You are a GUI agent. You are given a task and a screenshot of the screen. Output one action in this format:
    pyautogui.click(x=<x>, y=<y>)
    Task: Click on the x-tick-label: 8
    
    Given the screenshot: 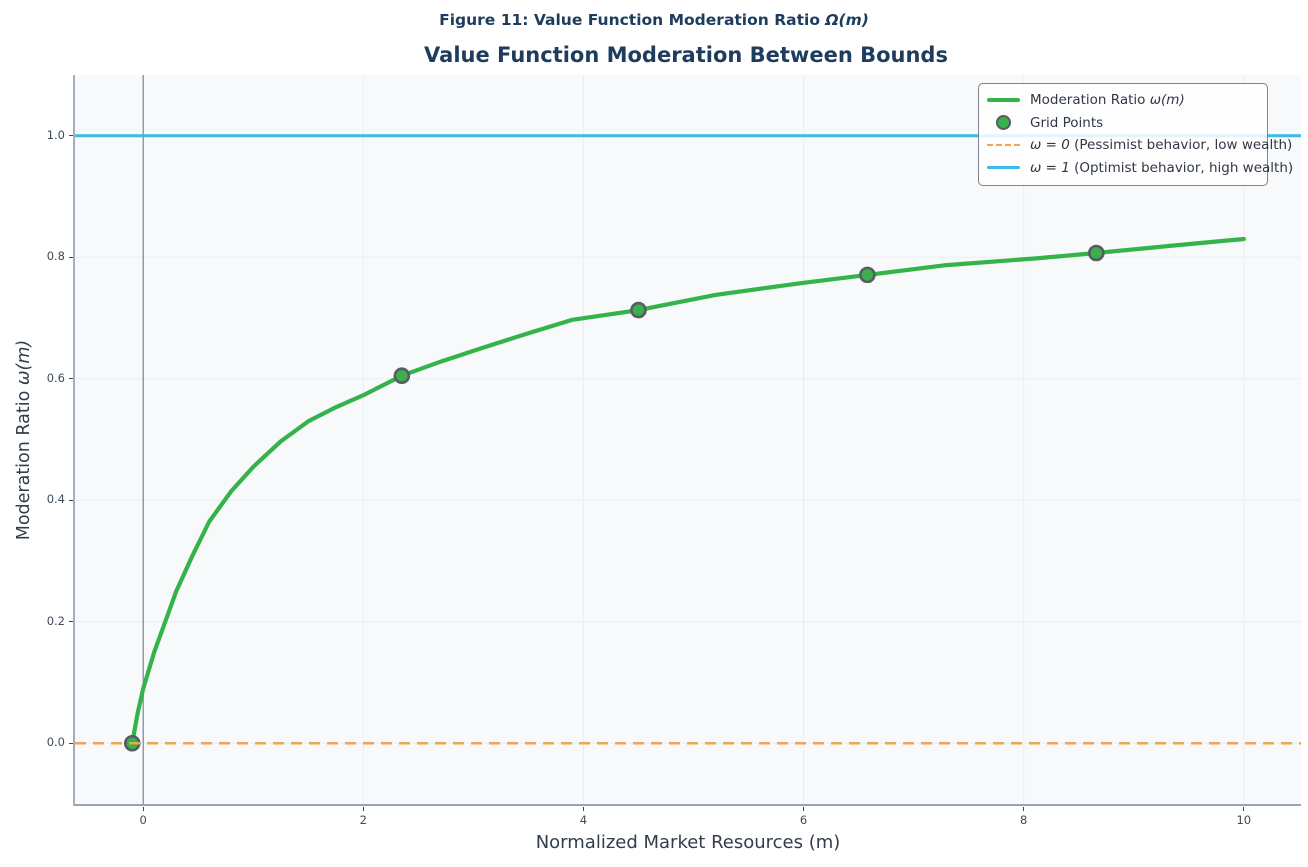 What is the action you would take?
    pyautogui.click(x=1023, y=820)
    